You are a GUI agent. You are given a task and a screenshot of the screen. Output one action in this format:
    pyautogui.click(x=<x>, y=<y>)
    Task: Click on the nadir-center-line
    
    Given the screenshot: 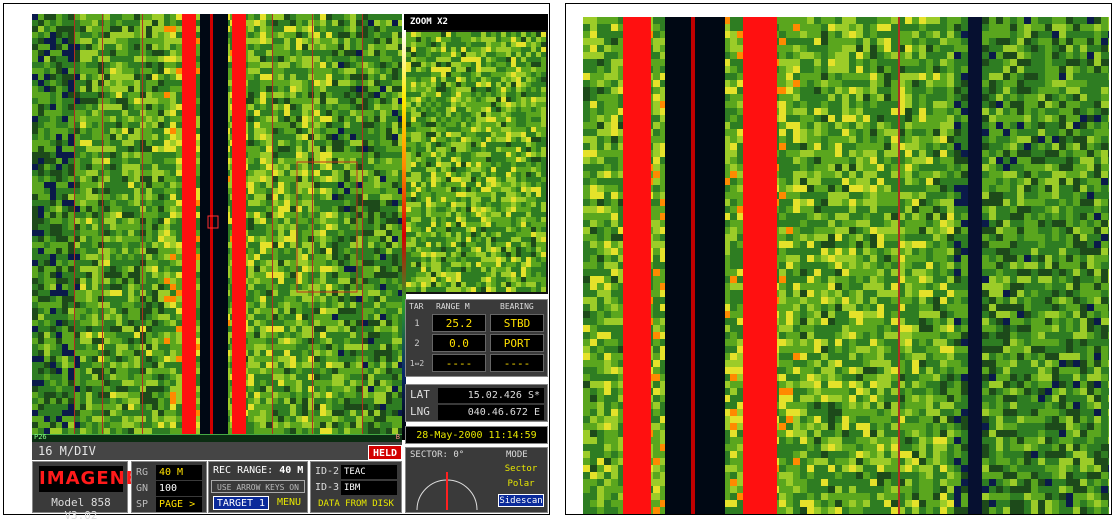 What is the action you would take?
    pyautogui.click(x=211, y=224)
    